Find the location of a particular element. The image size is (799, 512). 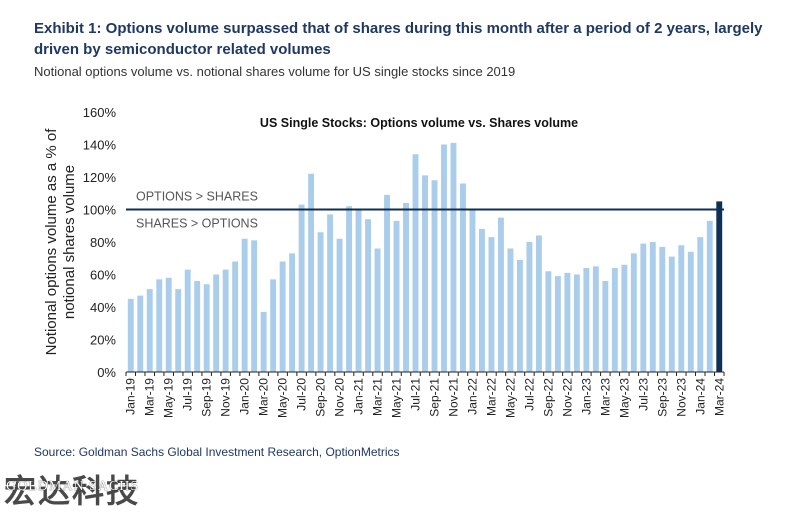

y-tick-label: 0% is located at coordinates (106, 372).